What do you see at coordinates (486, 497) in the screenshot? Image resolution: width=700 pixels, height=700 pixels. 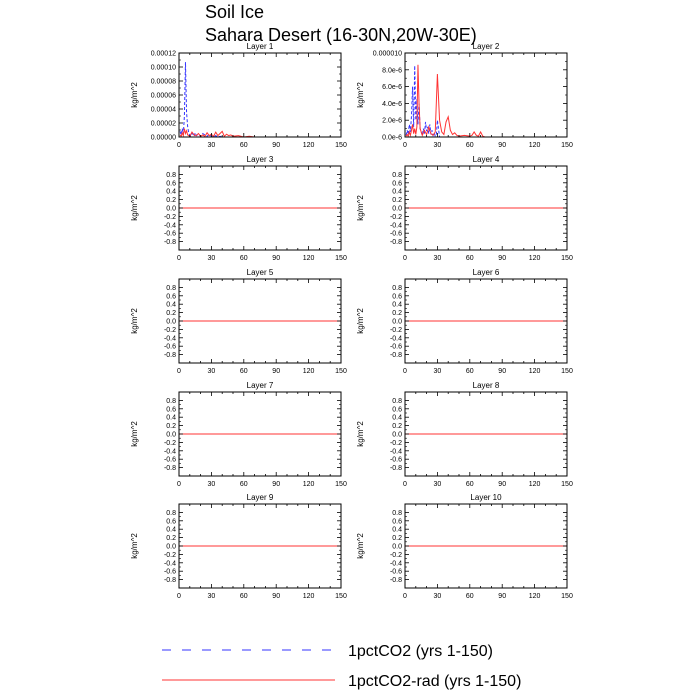 I see `panel-title: Layer 10` at bounding box center [486, 497].